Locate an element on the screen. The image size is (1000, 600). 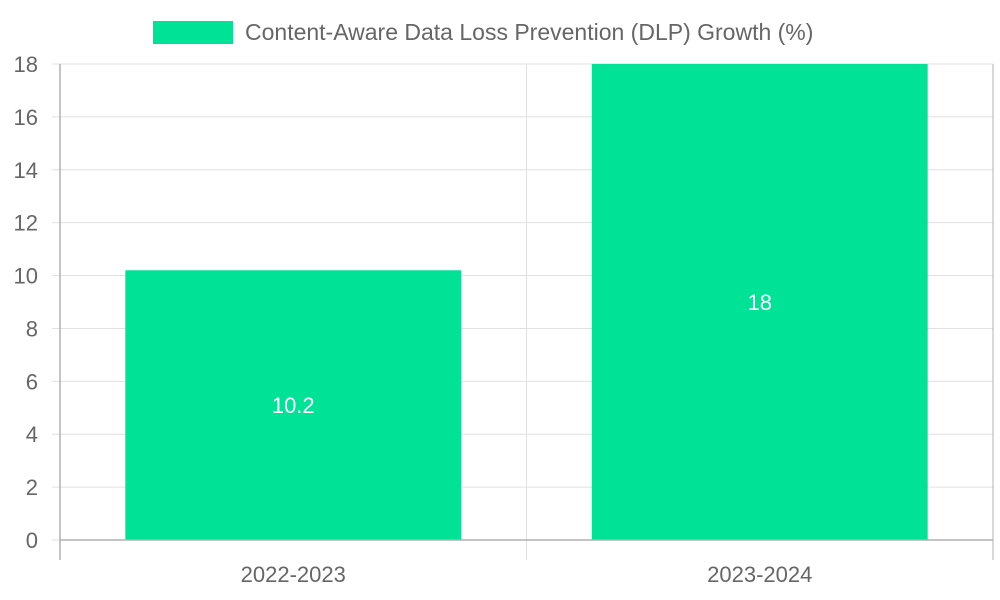
y-tick-label: 18 is located at coordinates (26, 64).